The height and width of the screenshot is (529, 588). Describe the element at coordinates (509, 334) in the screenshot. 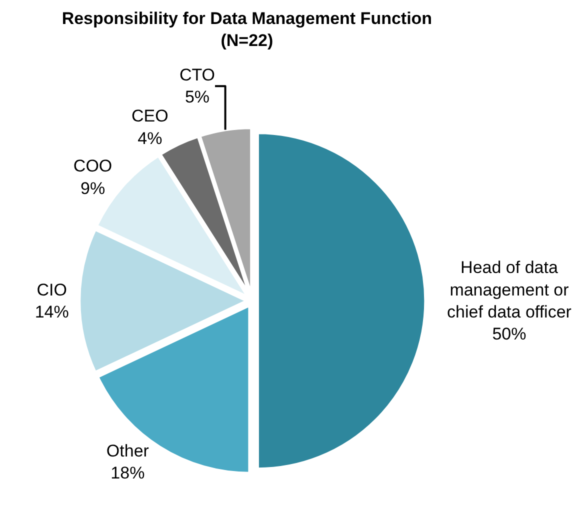

I see `data-label: 50%` at that location.